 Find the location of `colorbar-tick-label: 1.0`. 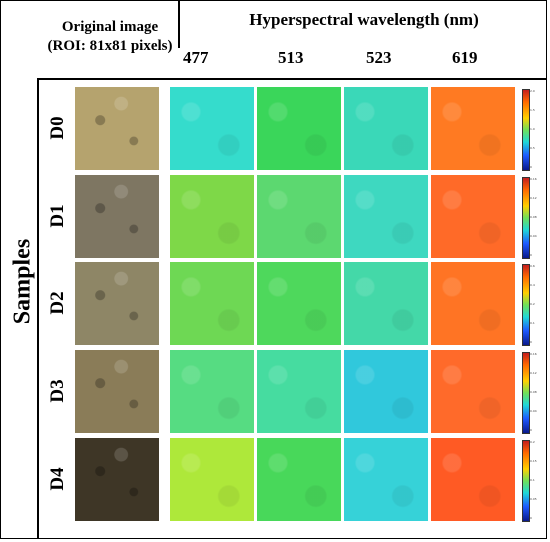

colorbar-tick-label: 1.0 is located at coordinates (532, 129).